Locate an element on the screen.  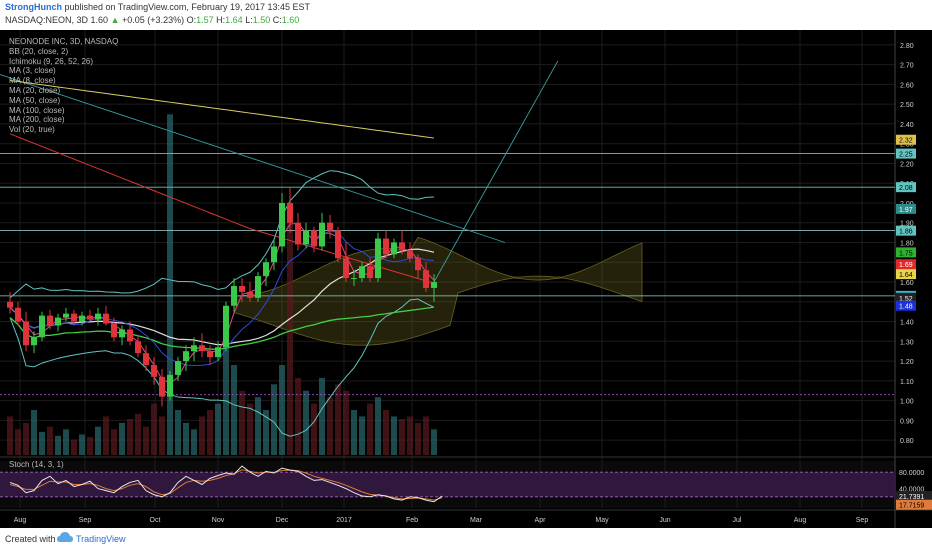
created-with-text: Created with is located at coordinates (30, 539).